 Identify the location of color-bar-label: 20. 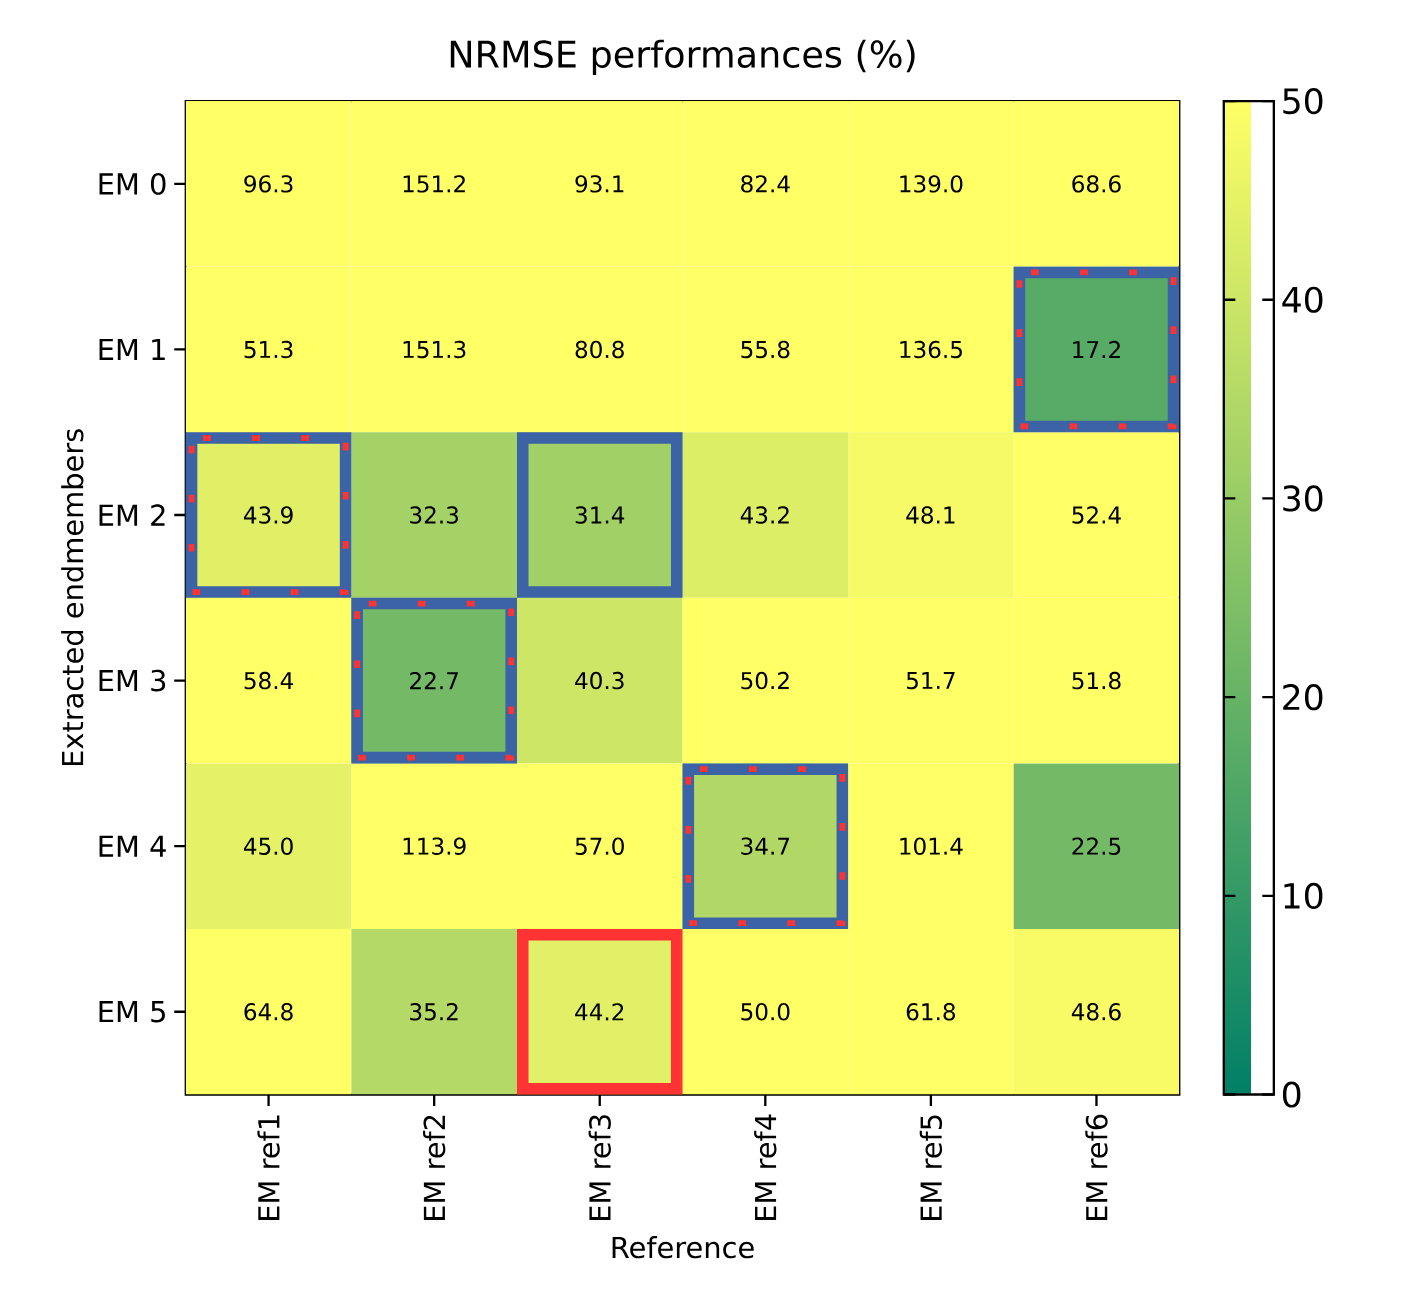
(1303, 697).